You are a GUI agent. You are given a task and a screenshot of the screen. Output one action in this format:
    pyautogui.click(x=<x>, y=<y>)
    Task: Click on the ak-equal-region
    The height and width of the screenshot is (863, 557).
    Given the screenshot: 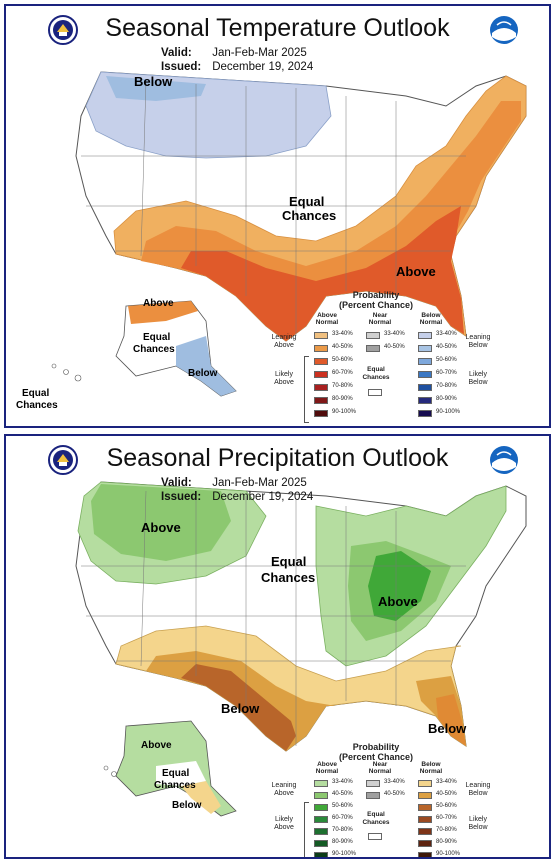 What is the action you would take?
    pyautogui.click(x=181, y=773)
    